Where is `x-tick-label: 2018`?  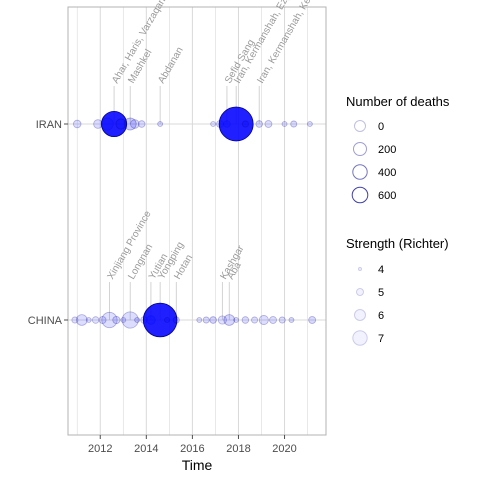 x-tick-label: 2018 is located at coordinates (238, 449).